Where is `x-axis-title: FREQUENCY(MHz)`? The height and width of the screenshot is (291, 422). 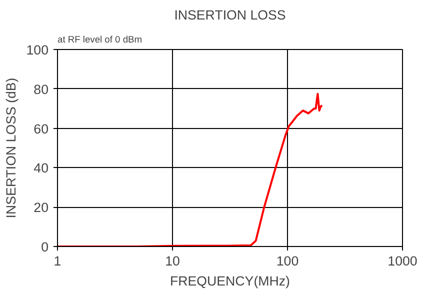 x-axis-title: FREQUENCY(MHz) is located at coordinates (230, 281).